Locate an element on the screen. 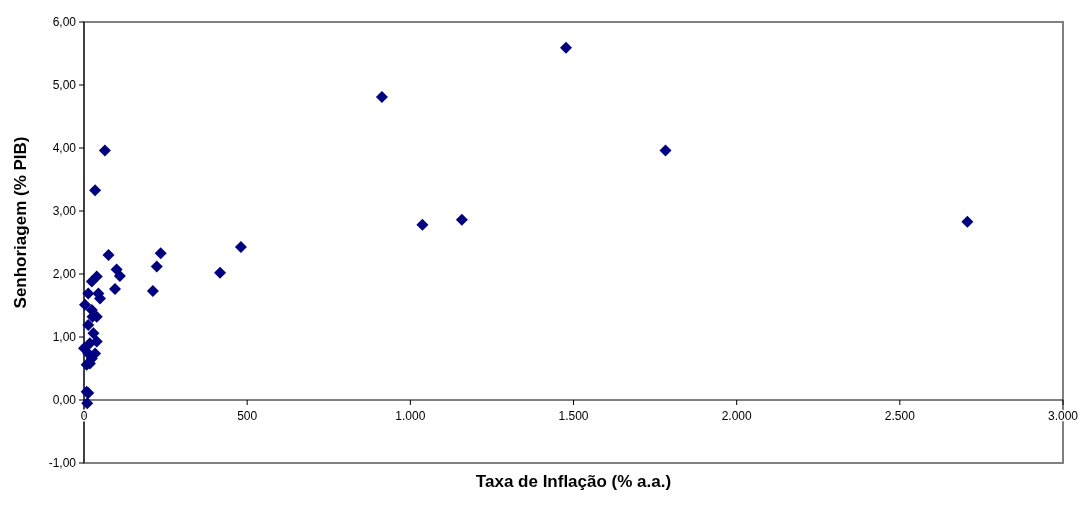 The height and width of the screenshot is (507, 1085). y-tick-label: 3,00 is located at coordinates (64, 211).